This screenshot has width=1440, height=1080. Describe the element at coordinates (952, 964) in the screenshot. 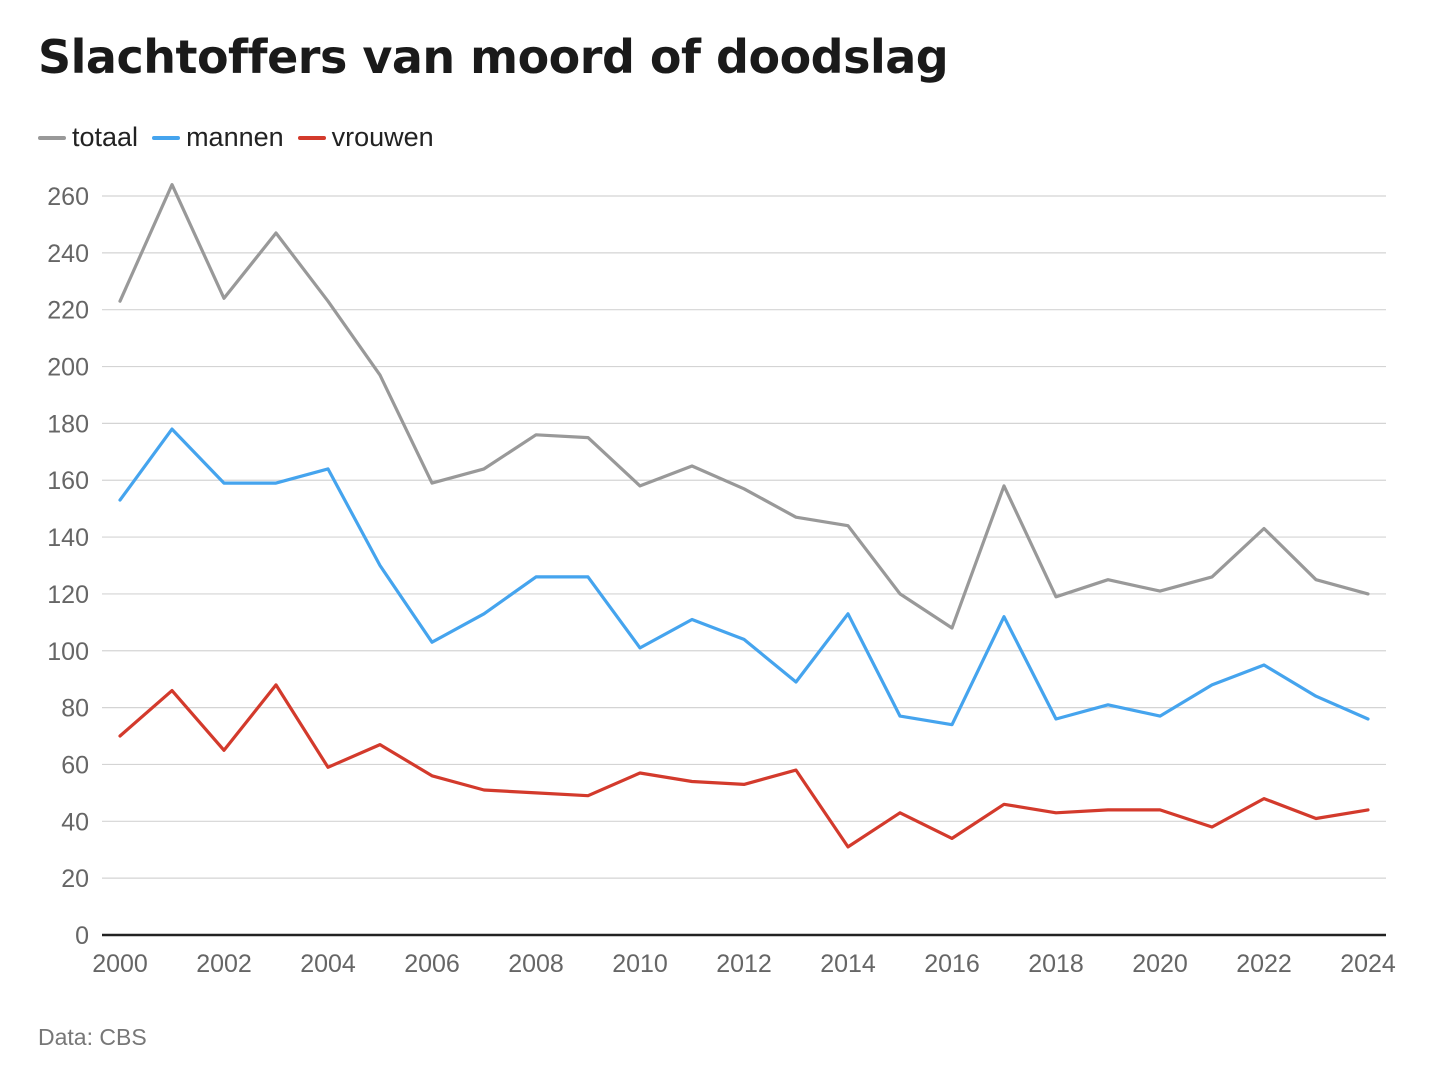

I see `x-tick-label-2016: 2016` at that location.